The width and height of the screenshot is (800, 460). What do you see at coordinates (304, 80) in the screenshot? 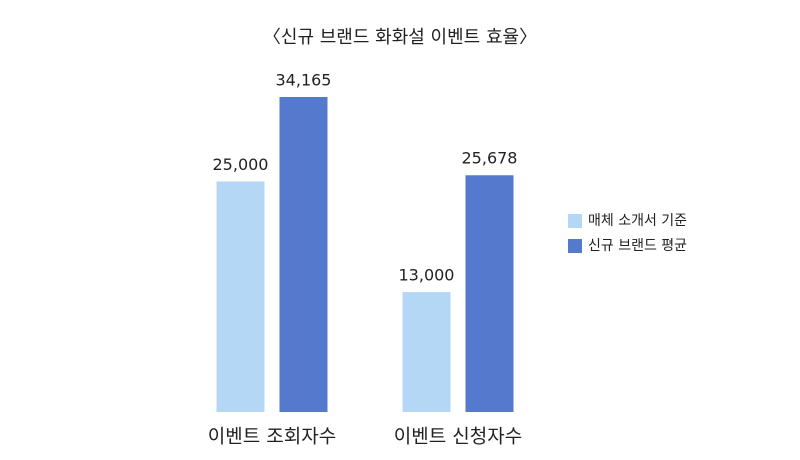
I see `value-label: 34,165` at bounding box center [304, 80].